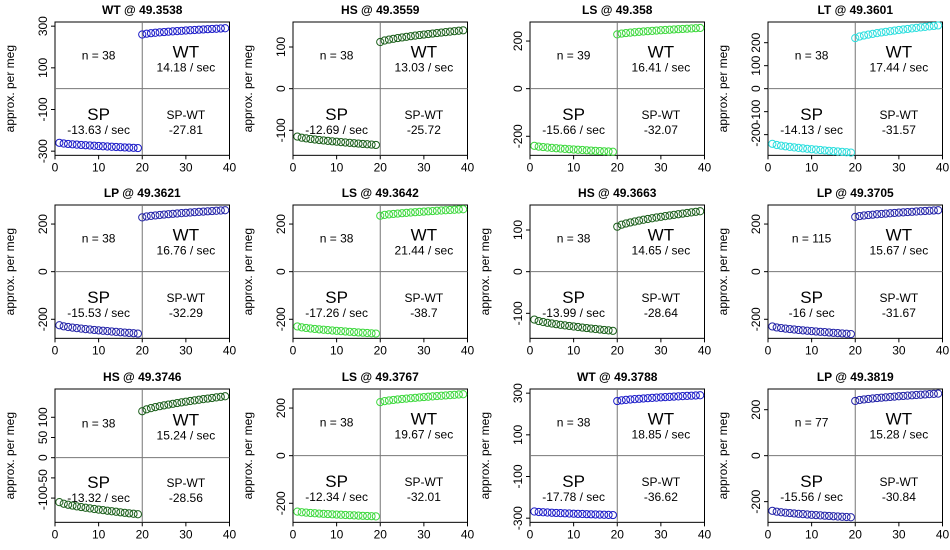 The image size is (950, 550). What do you see at coordinates (898, 298) in the screenshot?
I see `spwt-label: SP-WT` at bounding box center [898, 298].